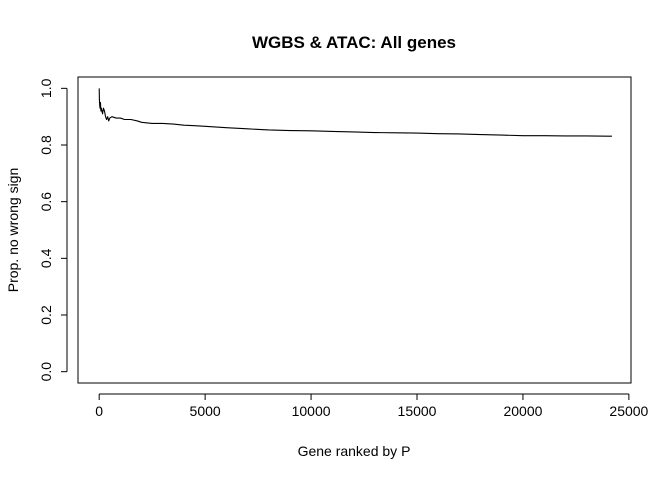 This screenshot has width=672, height=480. What do you see at coordinates (46, 202) in the screenshot?
I see `y-tick-label: 0.6` at bounding box center [46, 202].